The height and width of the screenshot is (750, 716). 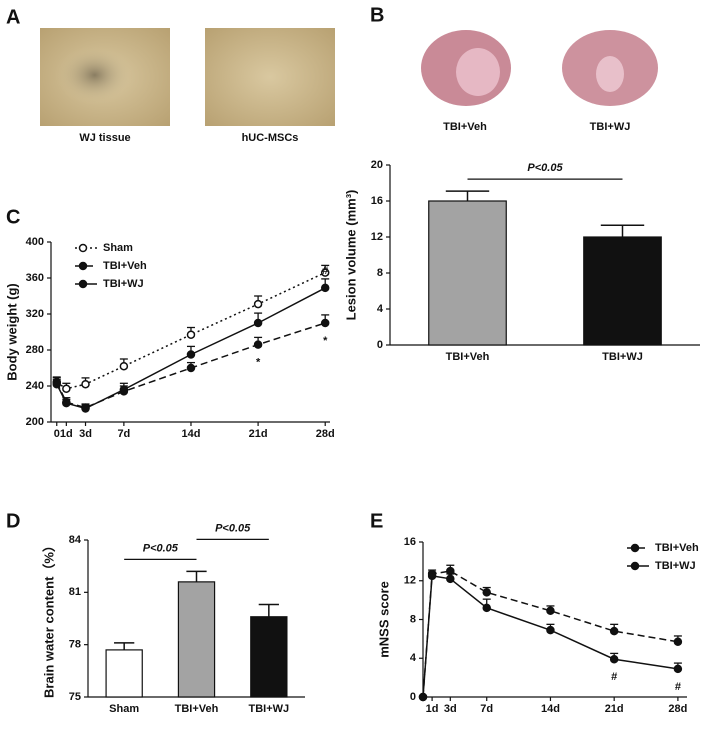 I want to click on y-tick-label: 75, so click(x=75, y=697).